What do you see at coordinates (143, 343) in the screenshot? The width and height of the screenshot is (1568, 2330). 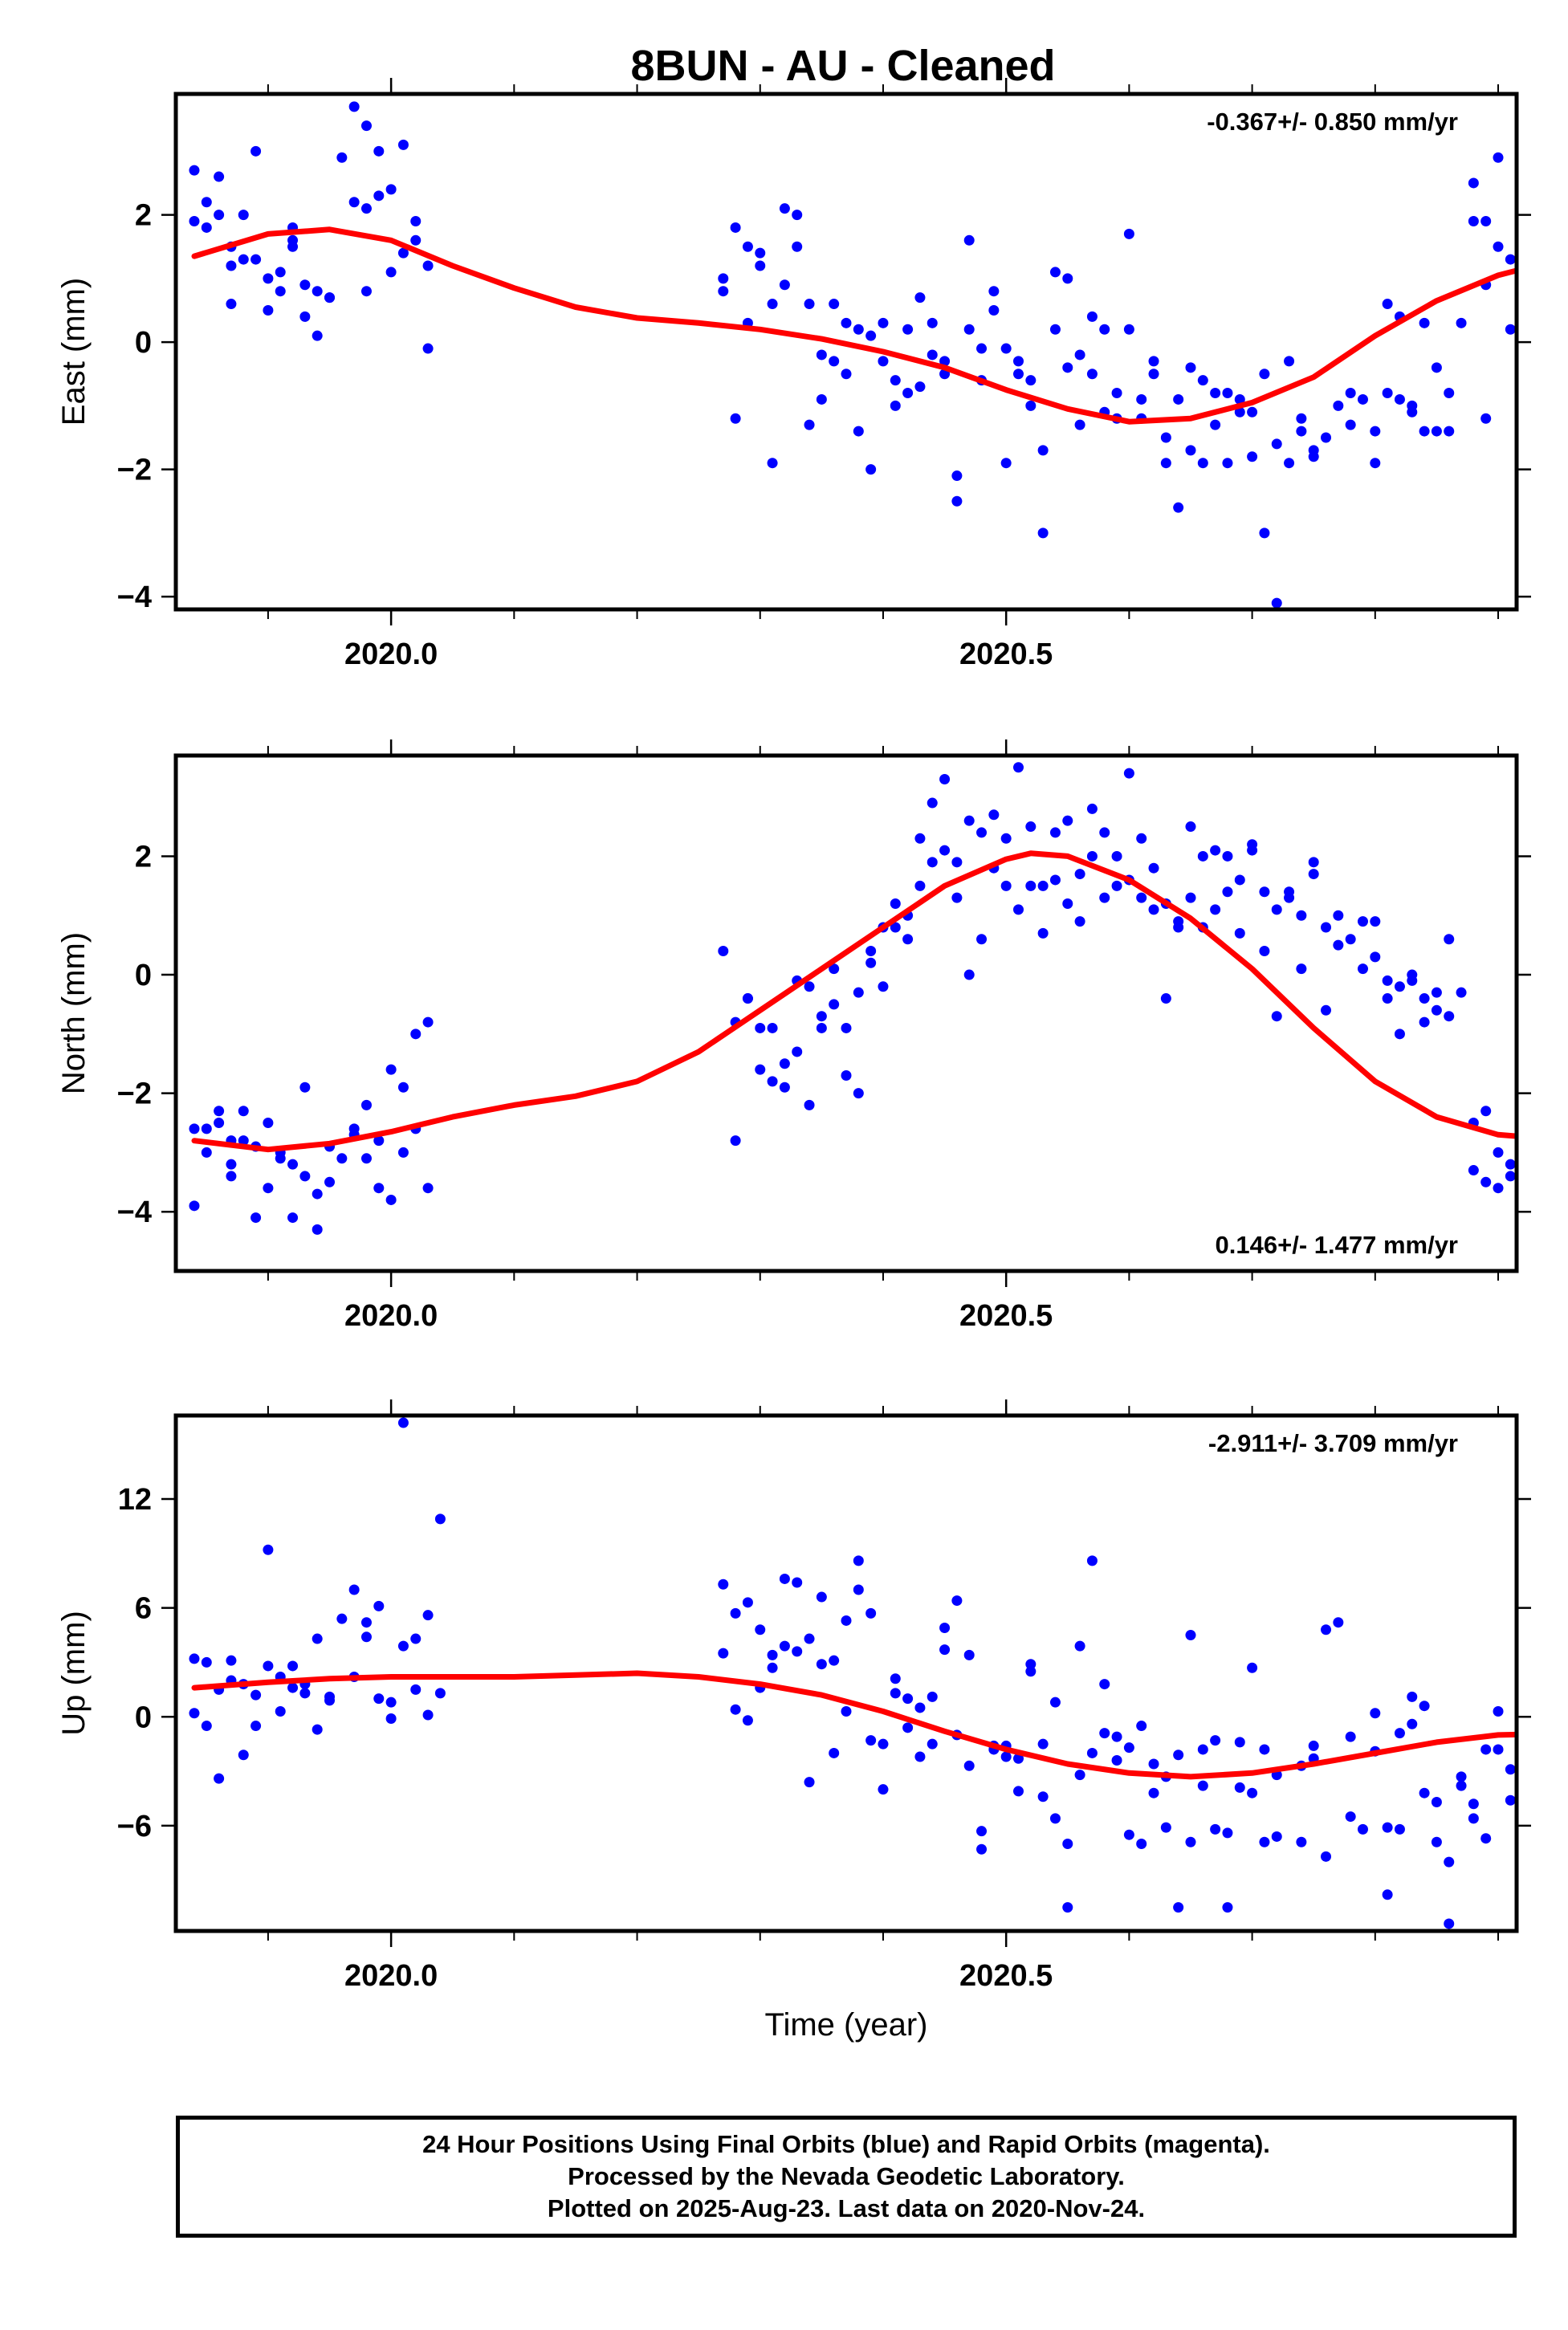 I see `y-tick-label: 0` at bounding box center [143, 343].